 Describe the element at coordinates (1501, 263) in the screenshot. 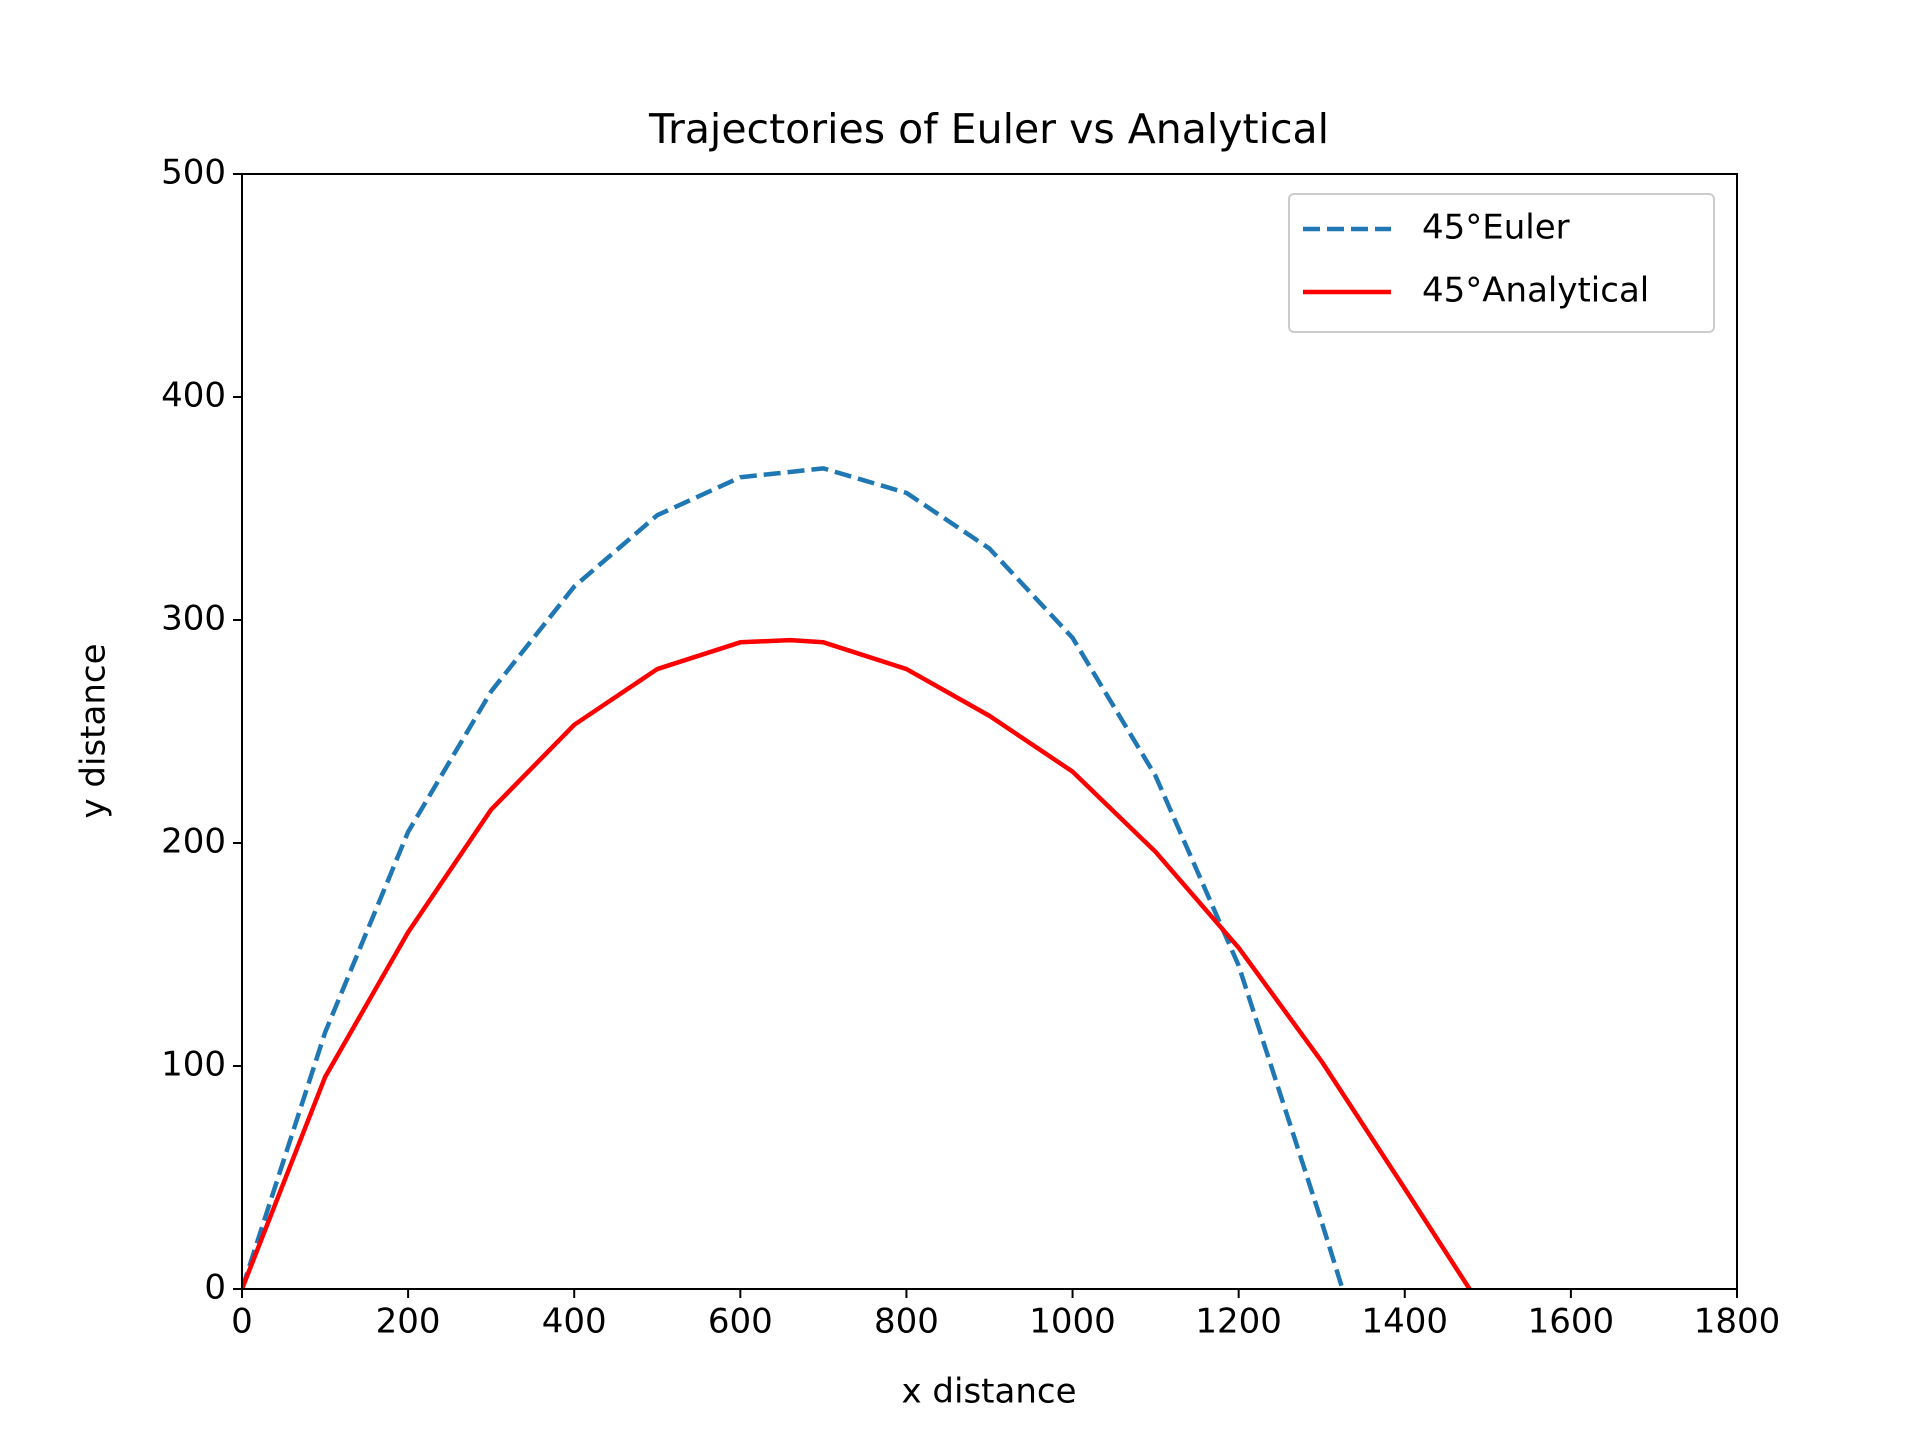

I see `legend-box` at that location.